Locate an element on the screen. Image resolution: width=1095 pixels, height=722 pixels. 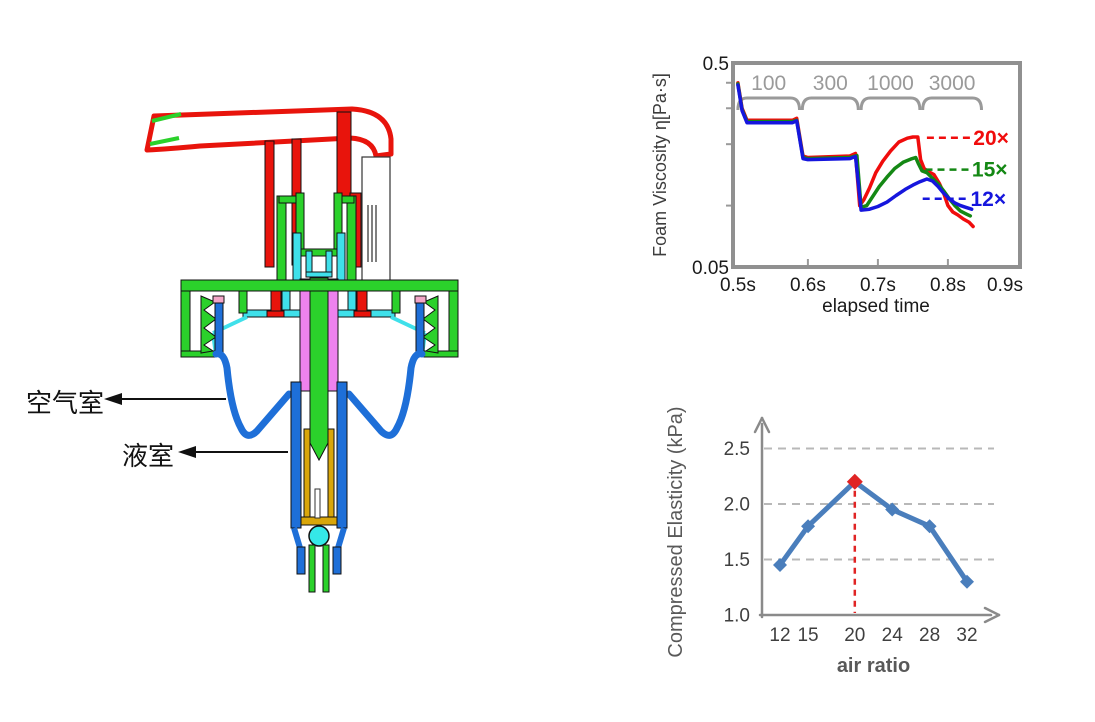
liquid-chamber-arrowhead is located at coordinates (187, 452).